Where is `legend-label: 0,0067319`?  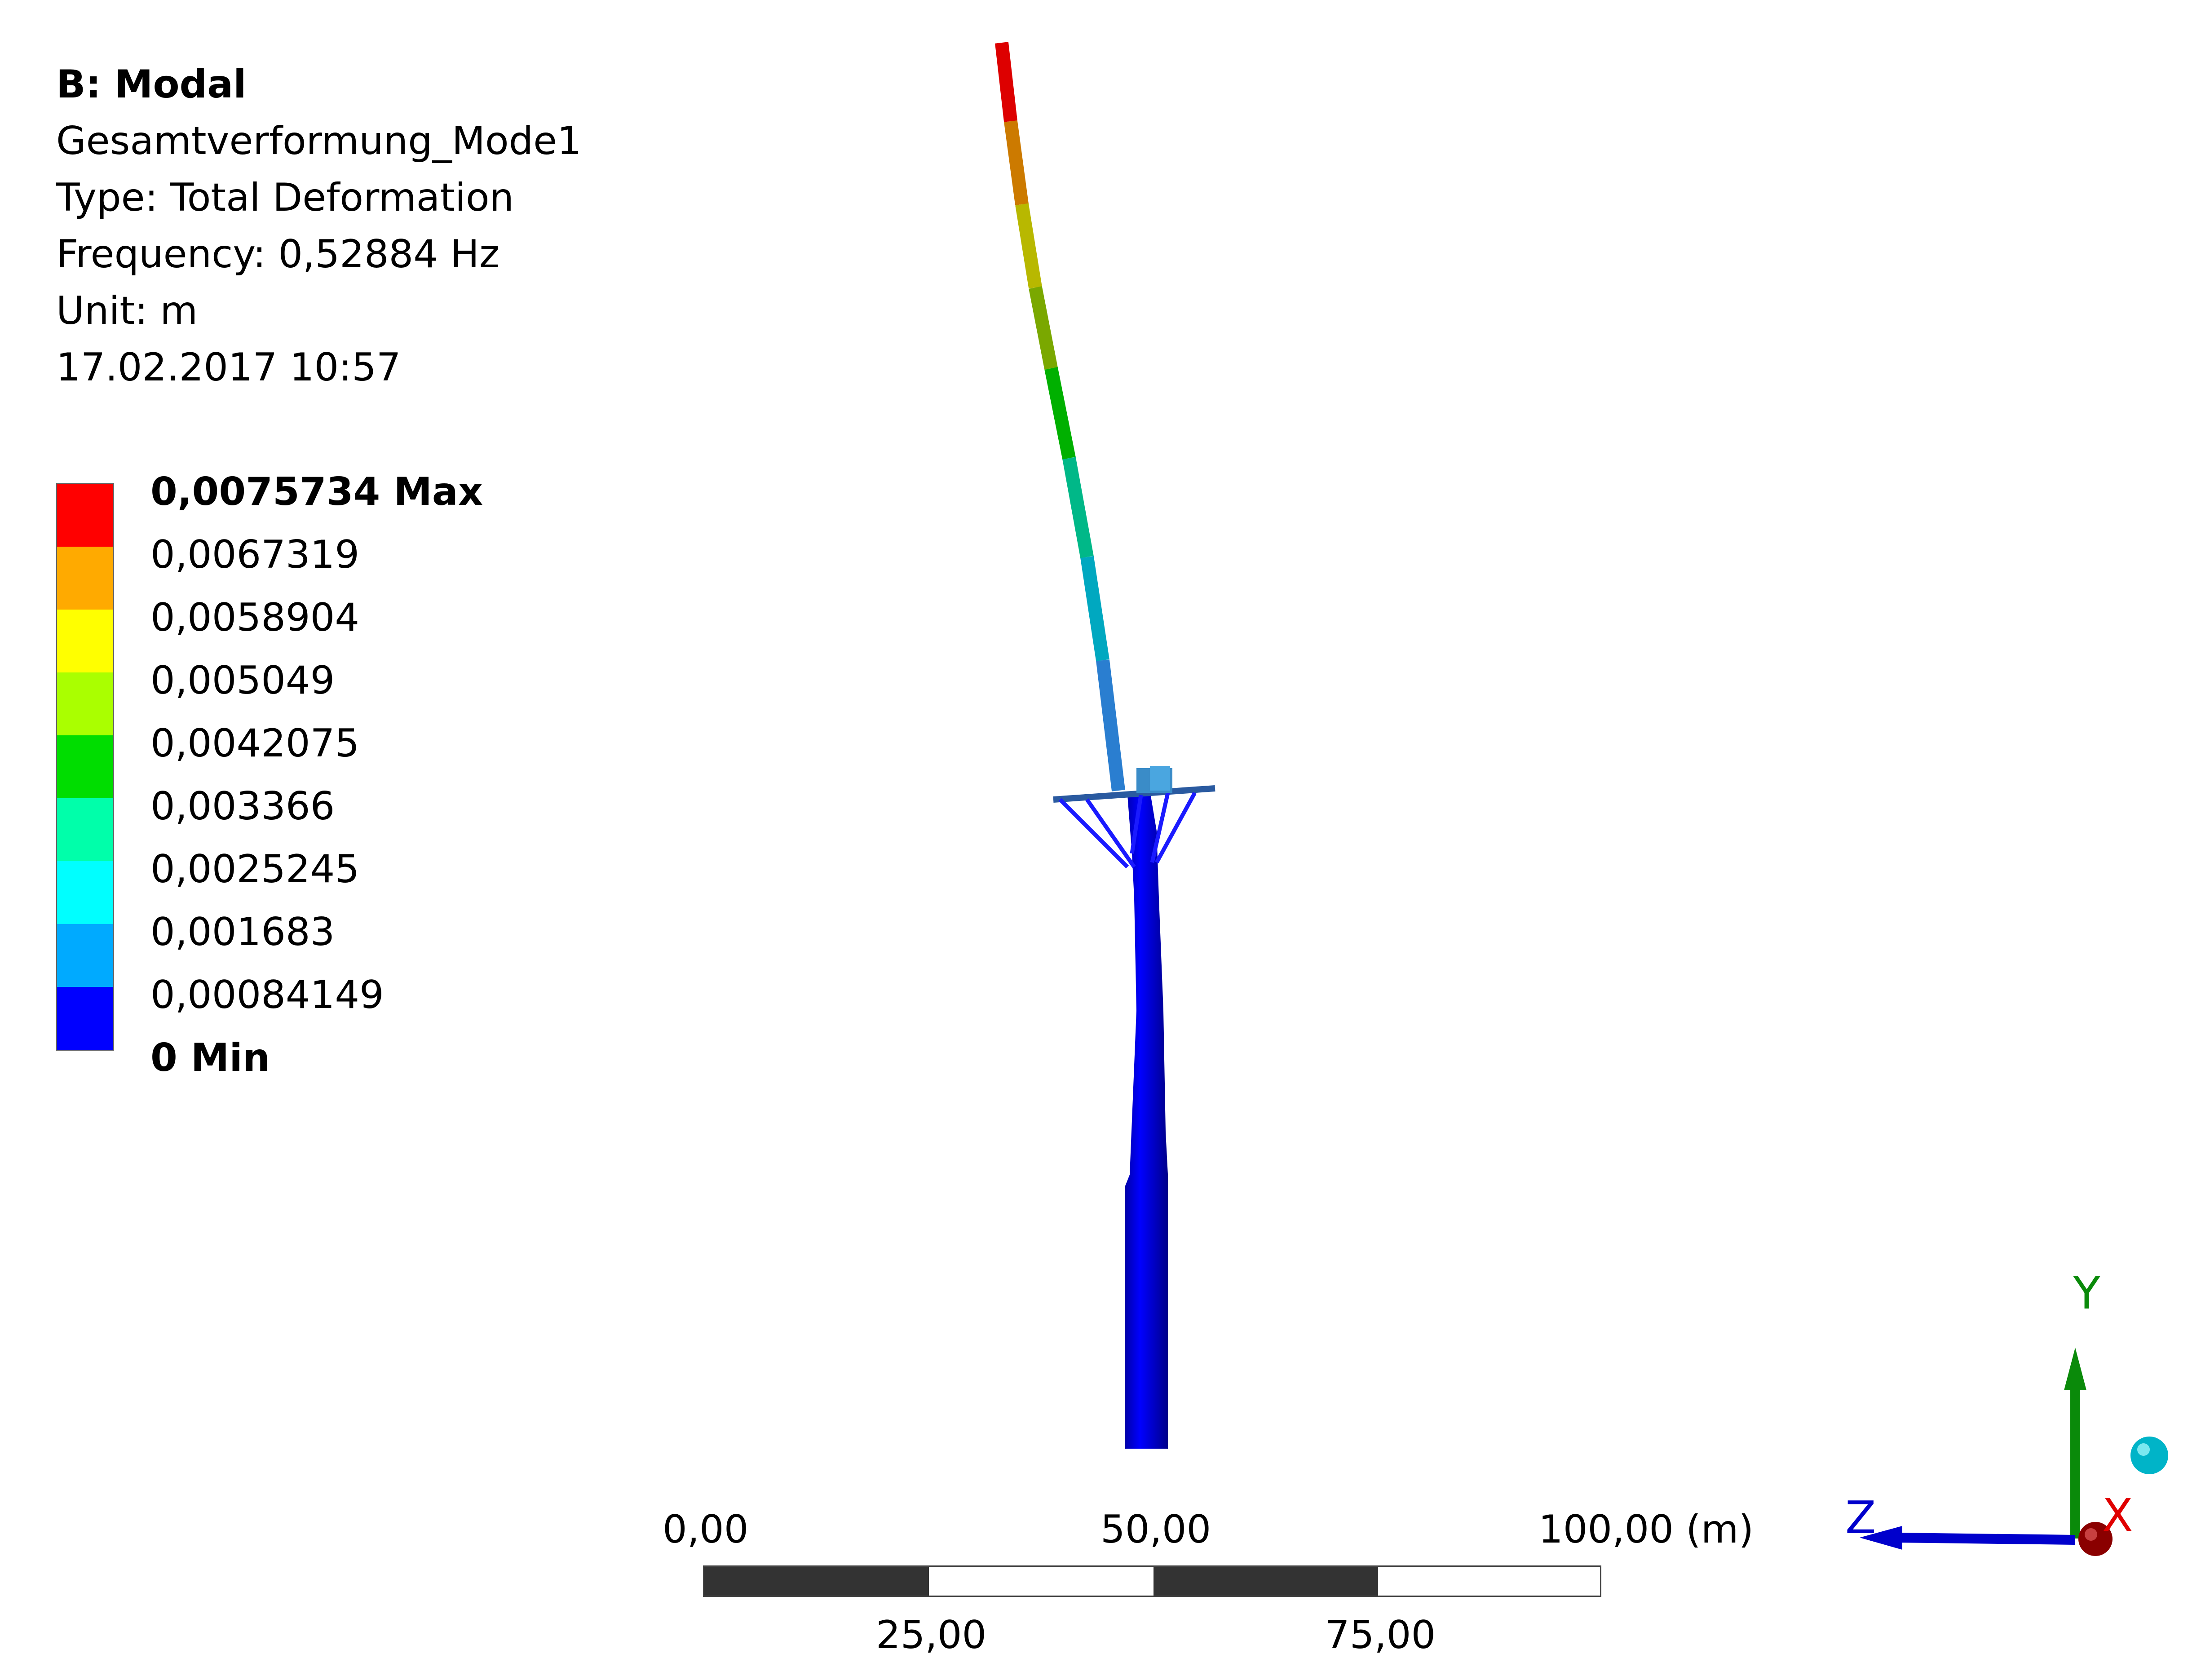 legend-label: 0,0067319 is located at coordinates (255, 554).